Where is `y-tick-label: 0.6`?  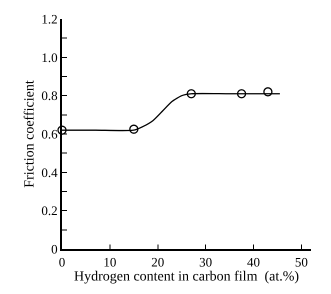
y-tick-label: 0.6 is located at coordinates (49, 134).